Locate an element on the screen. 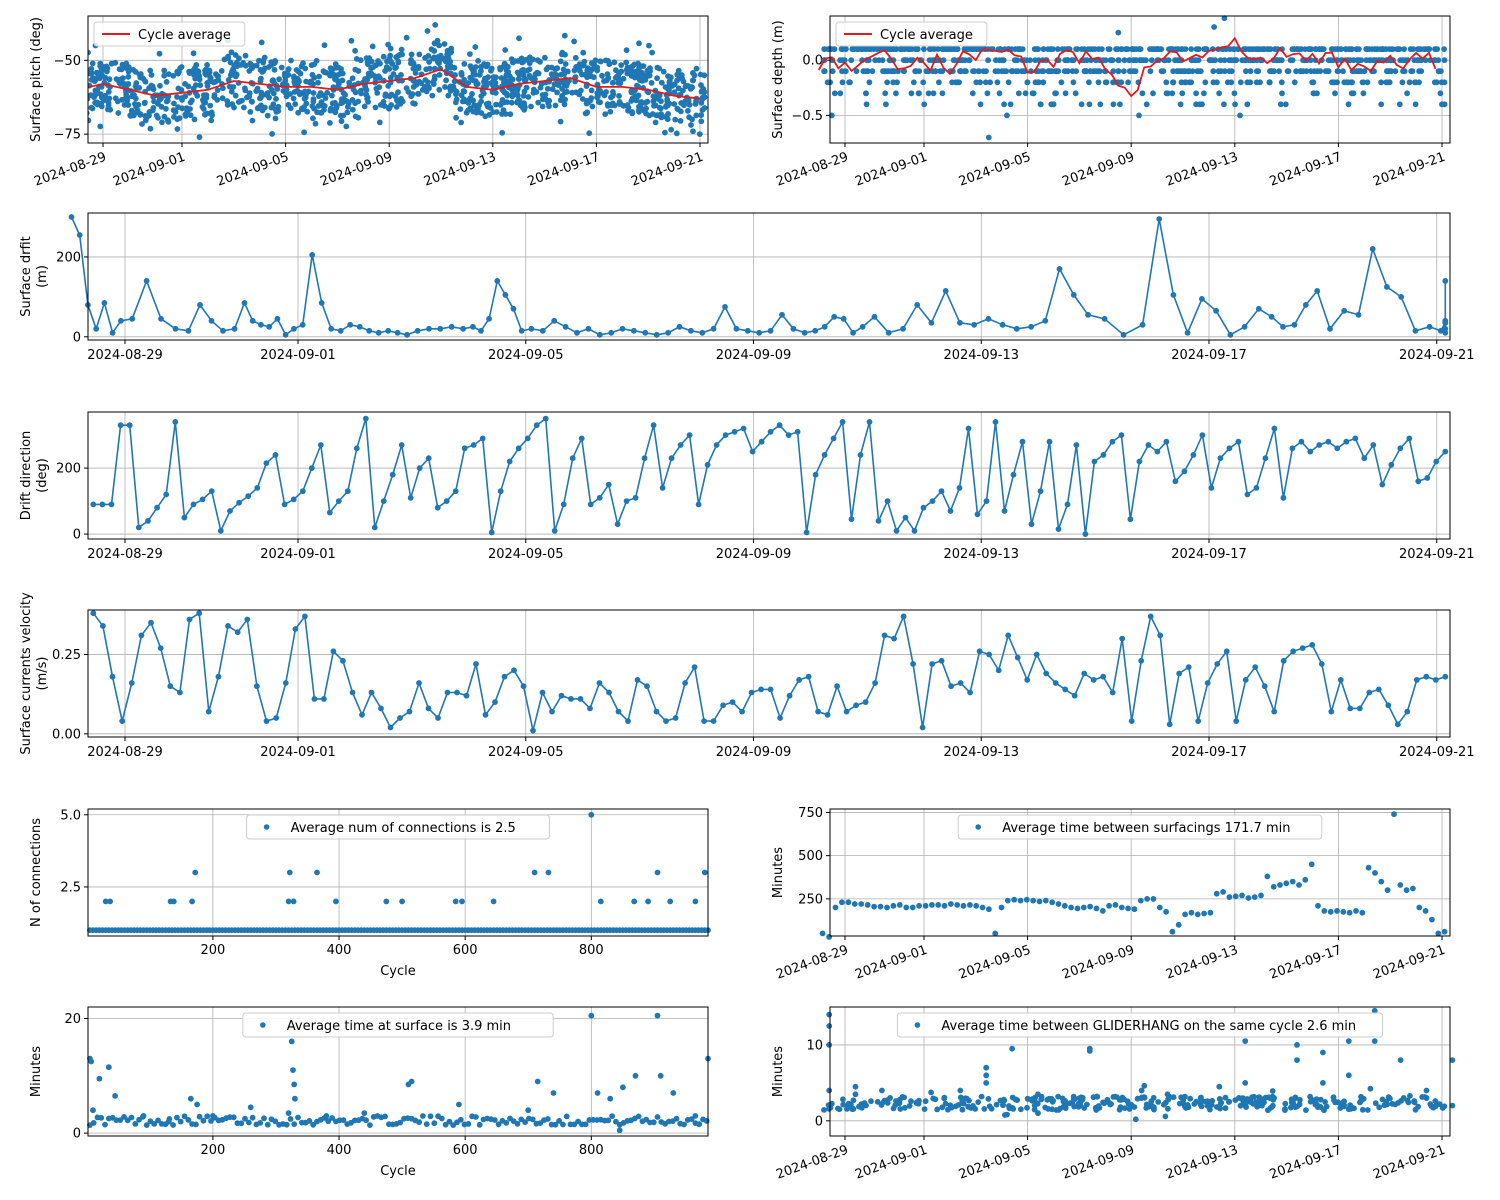 This screenshot has width=1500, height=1200. x-tick-label: 2024-08-29 is located at coordinates (812, 963).